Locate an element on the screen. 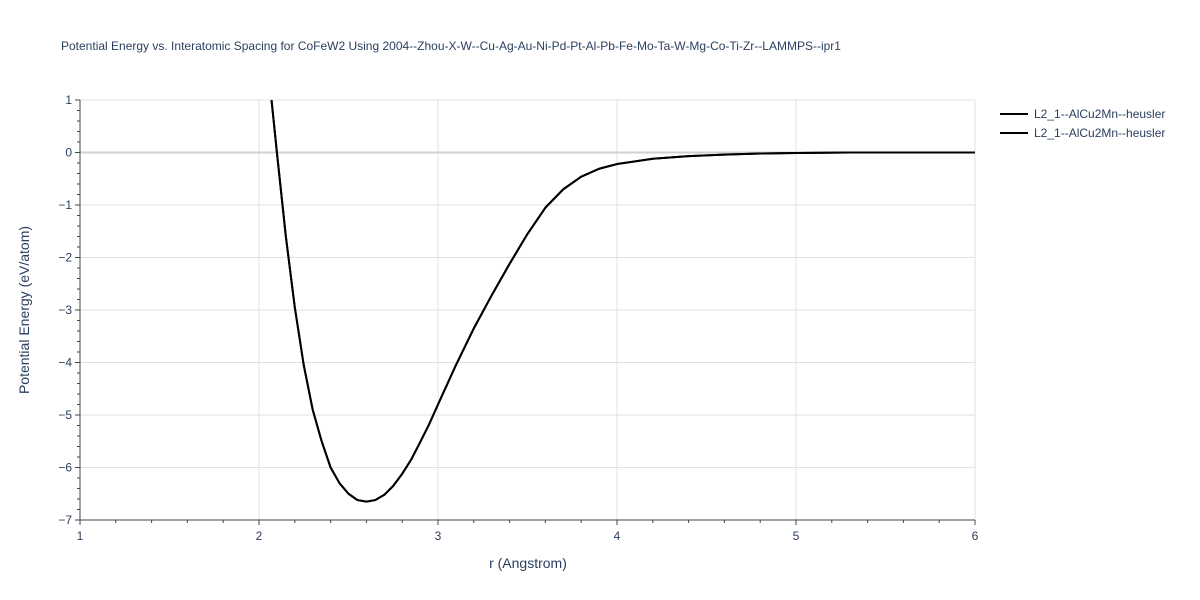 Image resolution: width=1200 pixels, height=600 pixels. y-tick-label: −1 is located at coordinates (65, 205).